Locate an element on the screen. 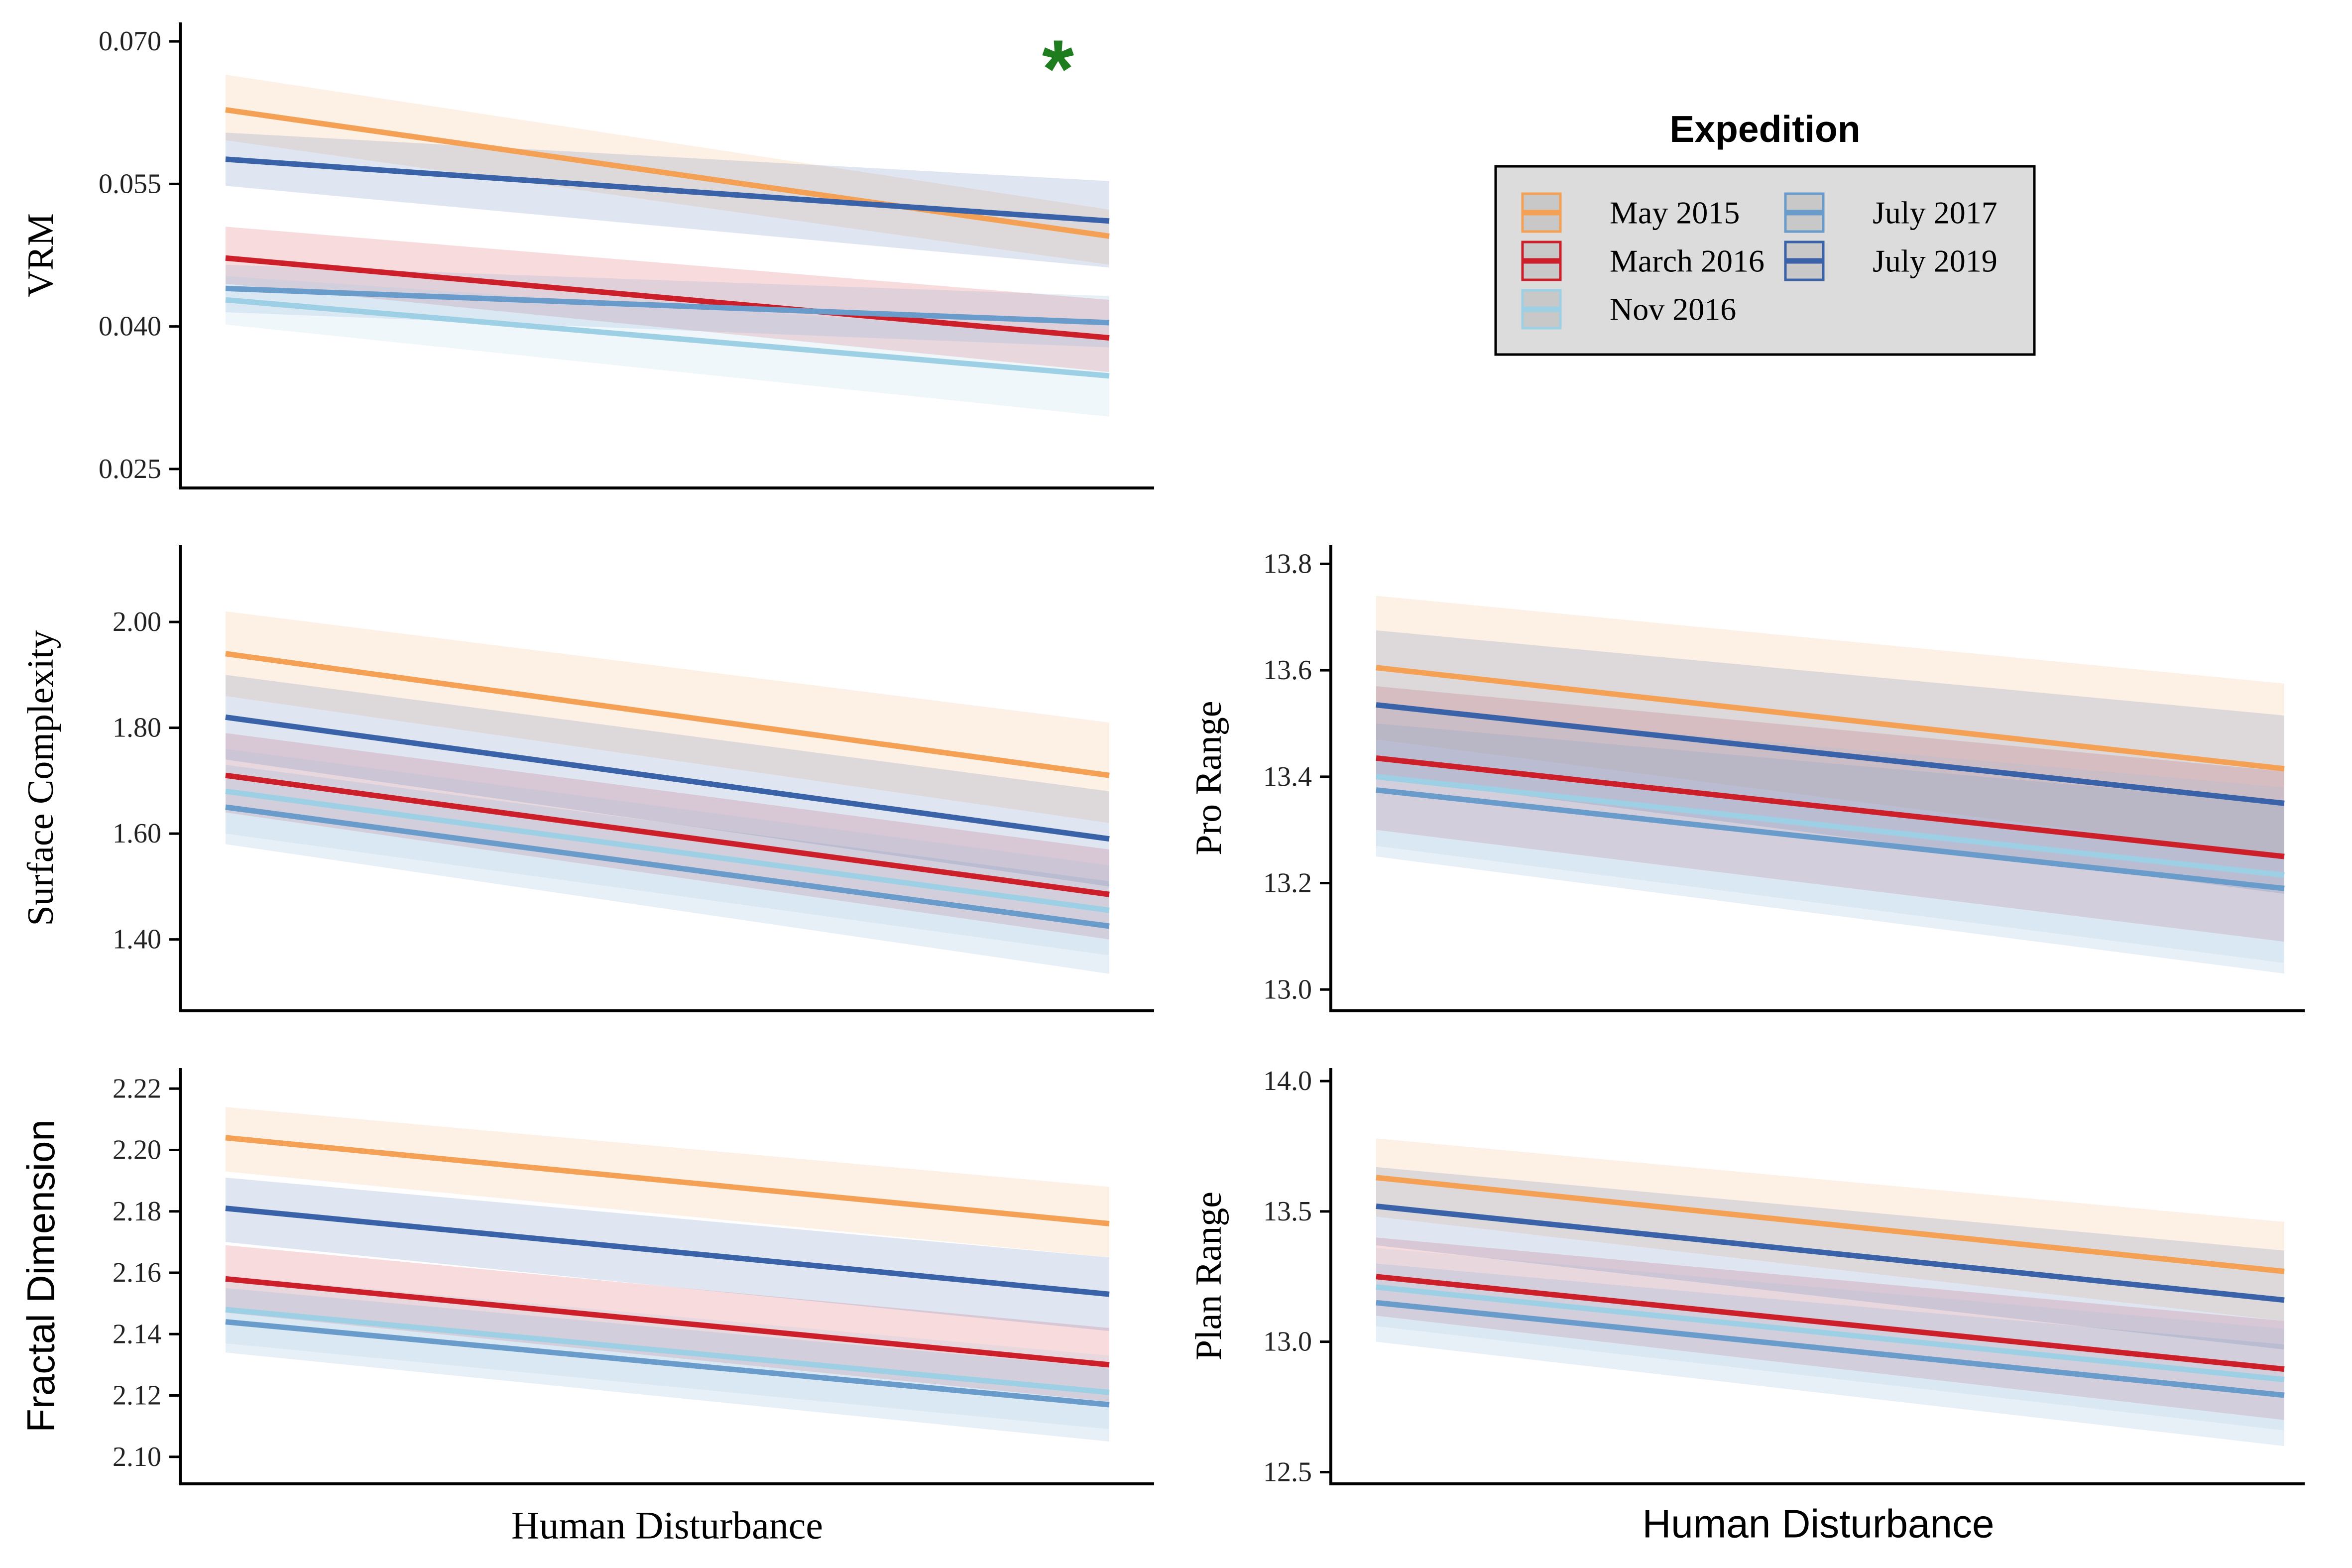  x-axis-title-right: Human Disturbance is located at coordinates (1819, 1524).